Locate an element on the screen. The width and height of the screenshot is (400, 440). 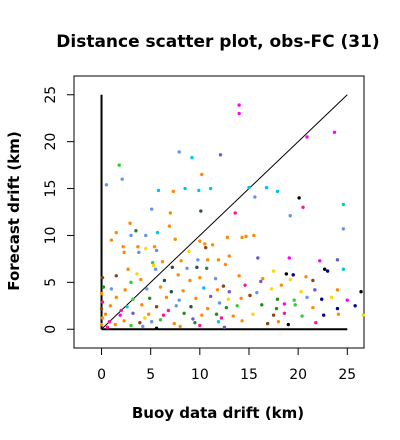
x-tick-label: 15 is located at coordinates (249, 375).